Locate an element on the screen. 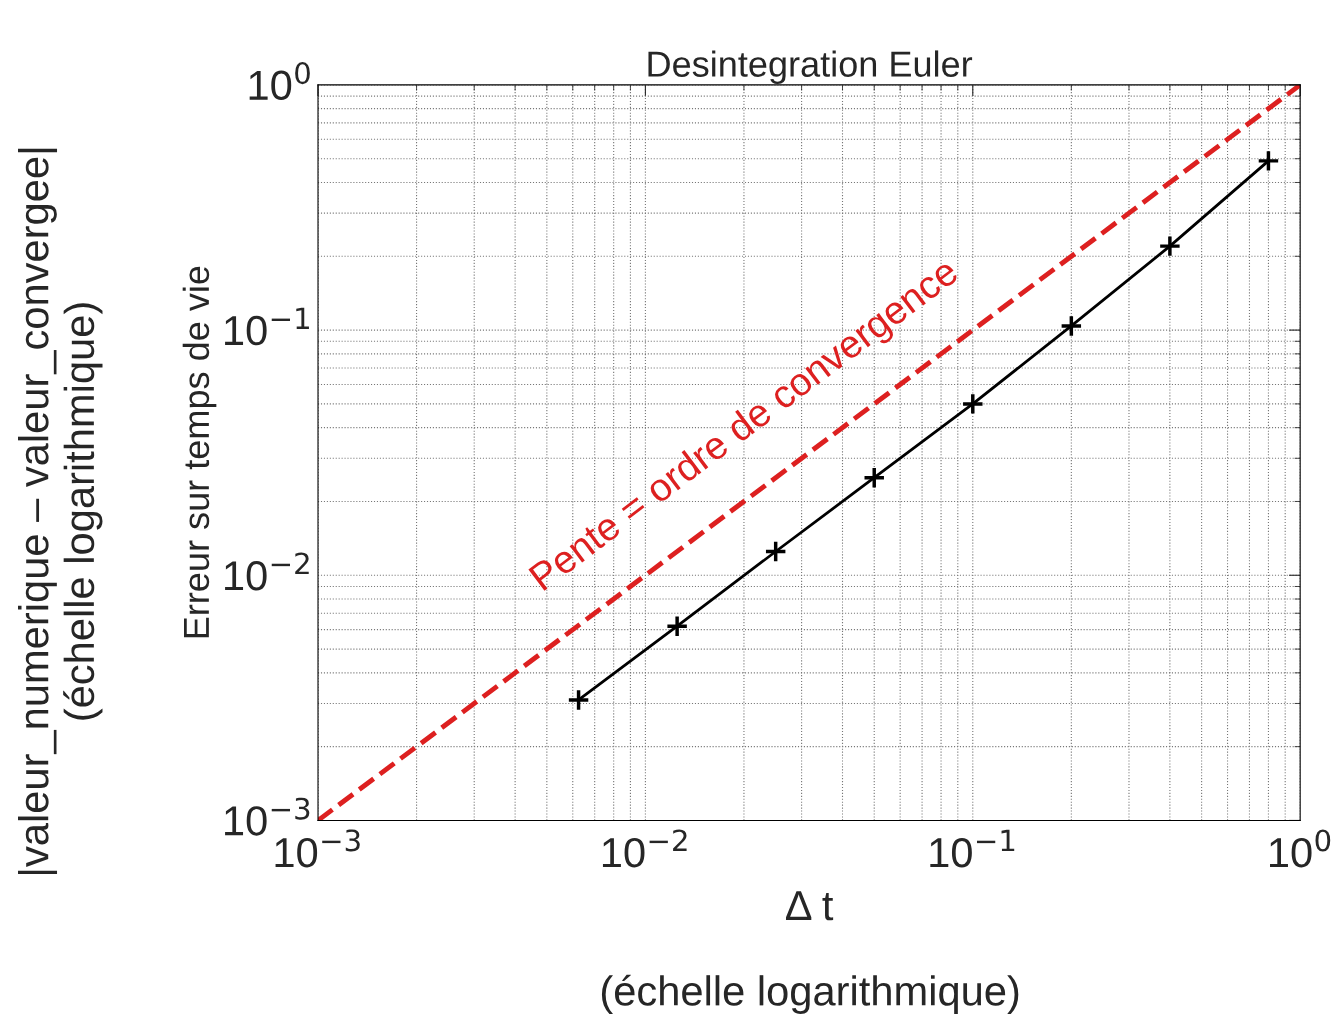  text: |valeur_numerique – valeur_convergee| (échelle logarithmique) is located at coordinates (60, 511).